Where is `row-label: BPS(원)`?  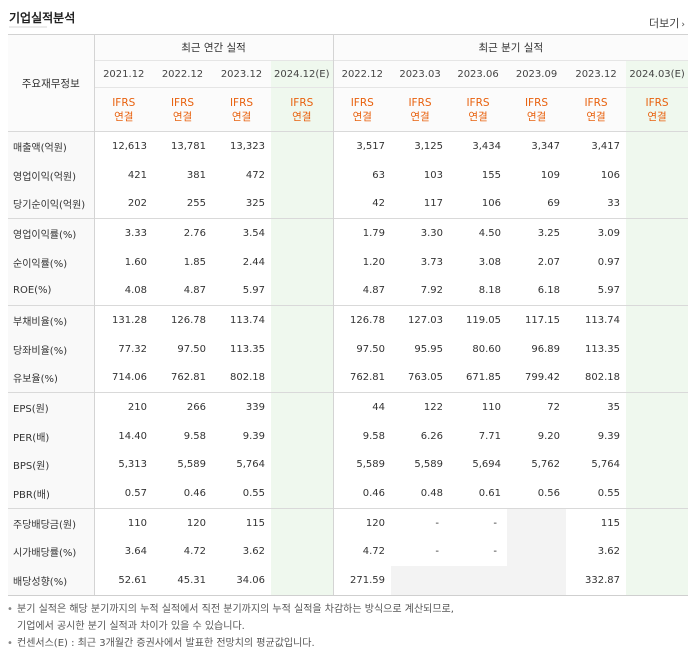 row-label: BPS(원) is located at coordinates (51, 465).